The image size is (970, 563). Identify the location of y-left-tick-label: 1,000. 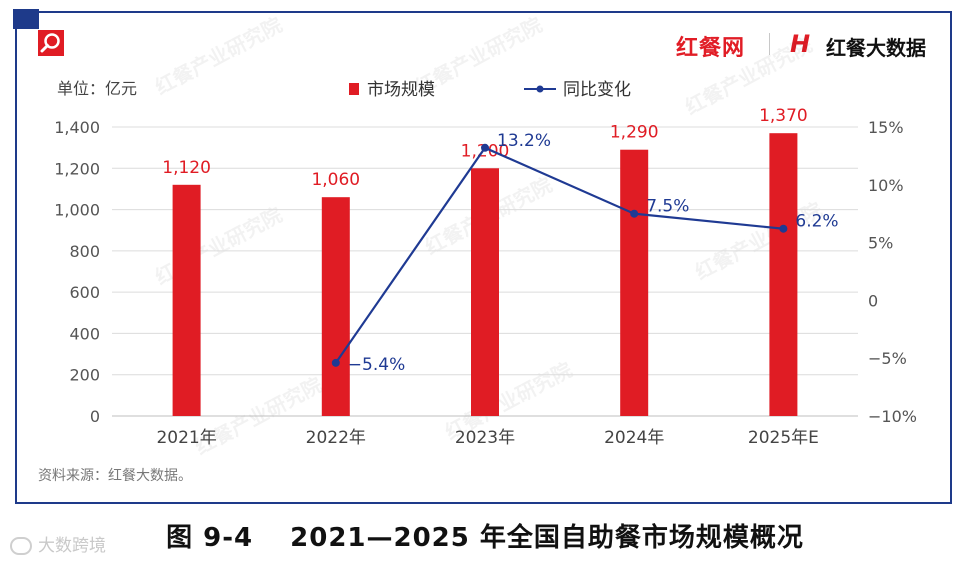
(77, 210).